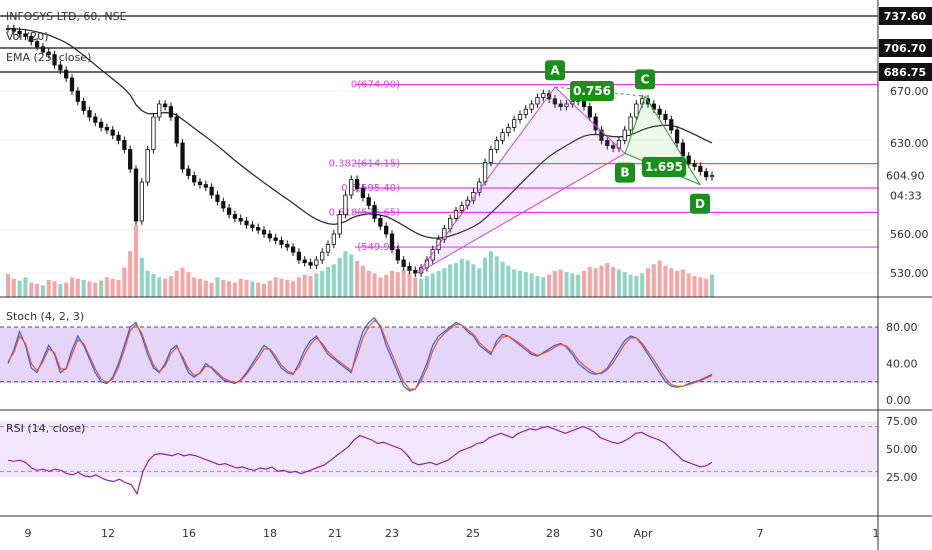  Describe the element at coordinates (392, 533) in the screenshot. I see `time-tick: 23` at that location.